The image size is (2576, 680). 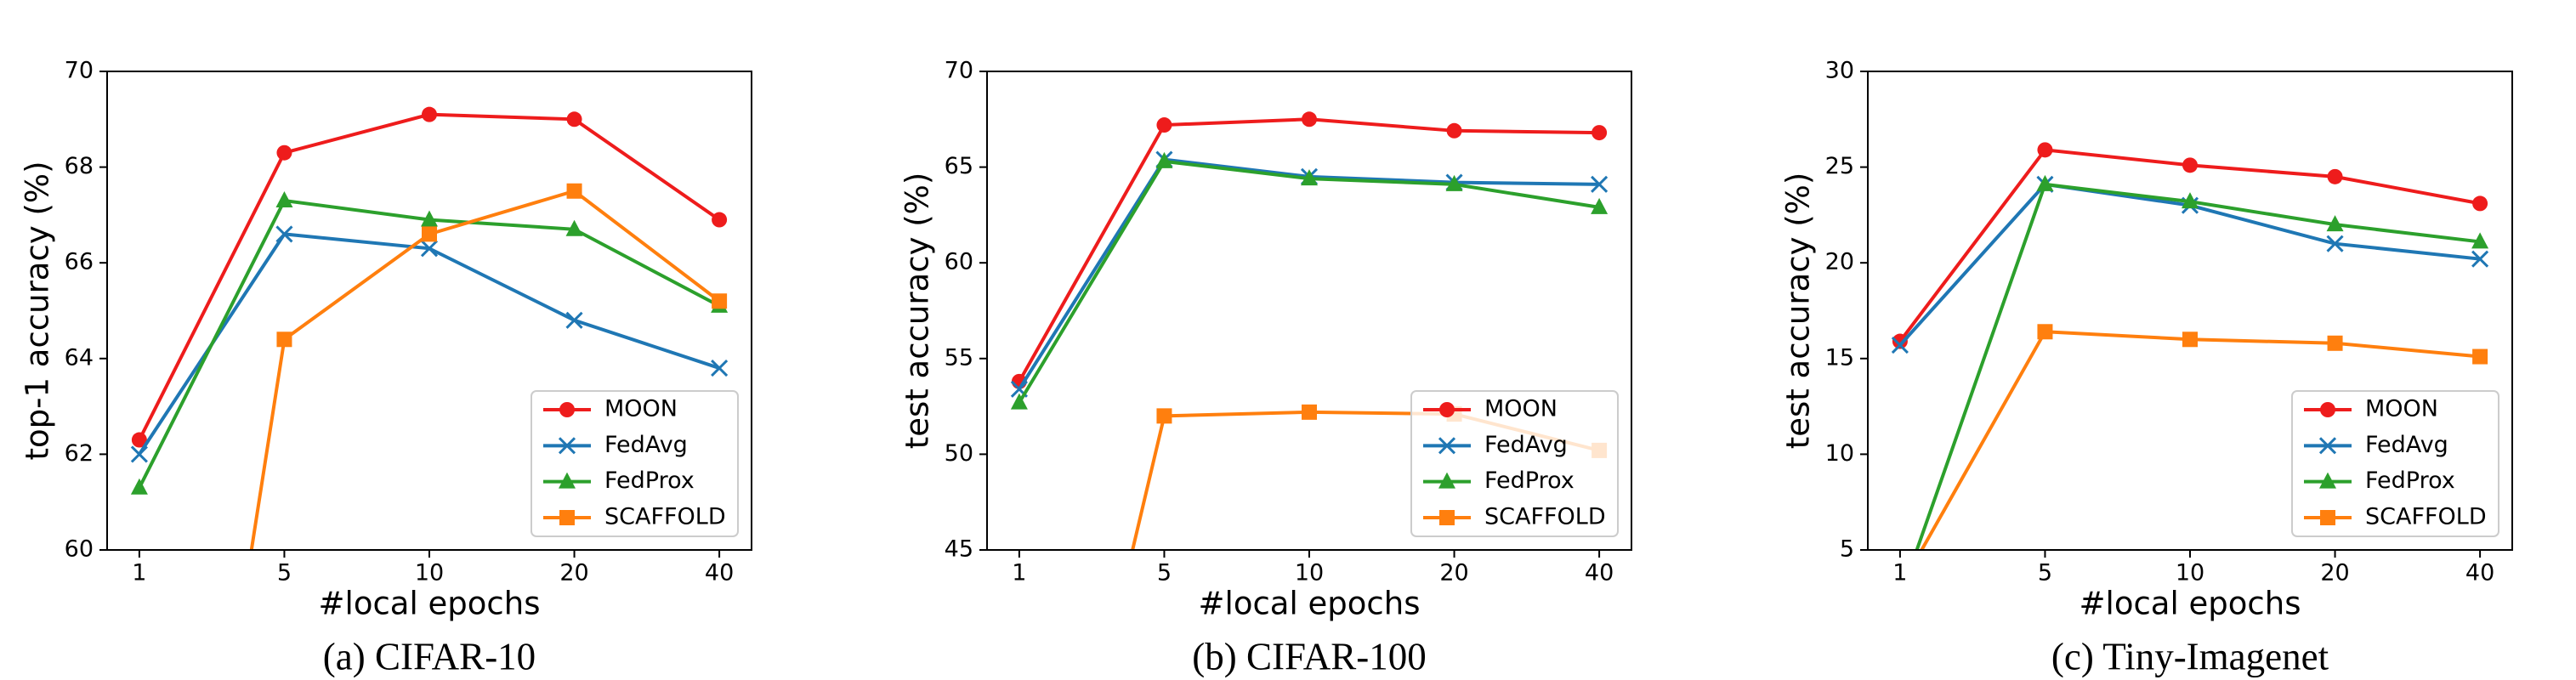 What do you see at coordinates (1309, 656) in the screenshot?
I see `caption: (b) CIFAR-100` at bounding box center [1309, 656].